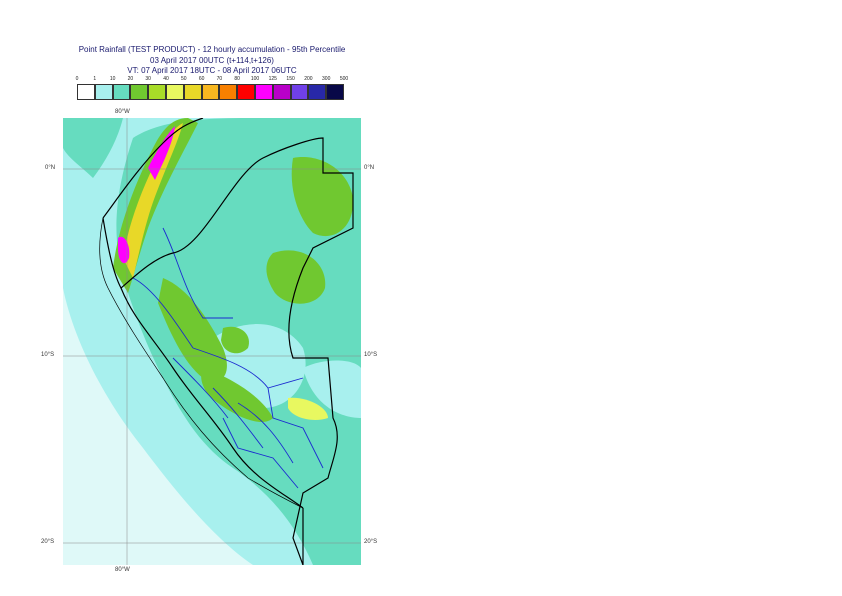 This screenshot has width=842, height=596. I want to click on east-low-rain, so click(332, 389).